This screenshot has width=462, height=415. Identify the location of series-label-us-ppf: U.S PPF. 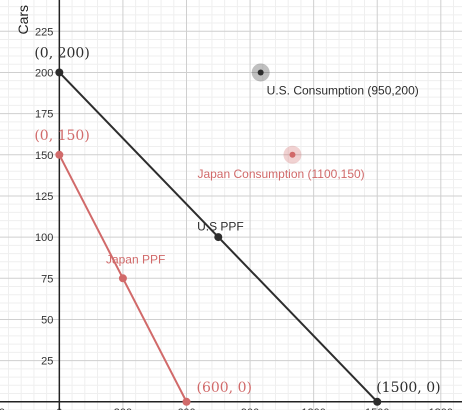
(220, 227).